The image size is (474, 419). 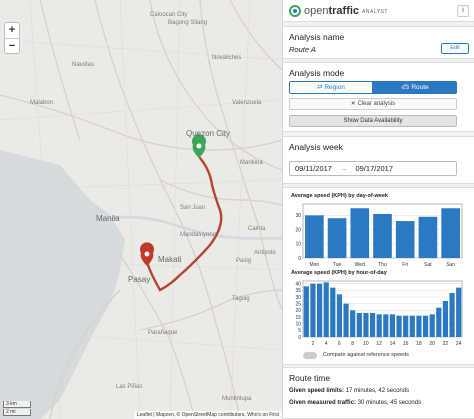 What do you see at coordinates (344, 10) in the screenshot?
I see `logo-text-traffic: traffic` at bounding box center [344, 10].